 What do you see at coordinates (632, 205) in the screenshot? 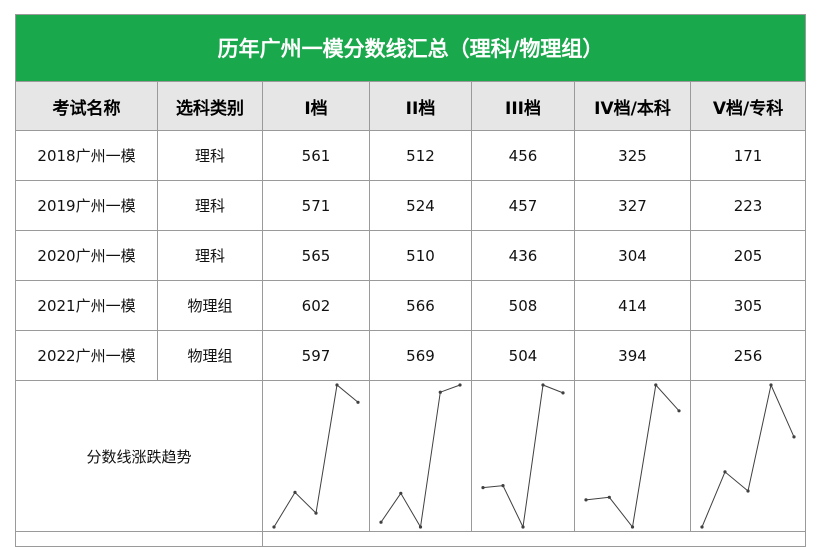
I see `tier-4-cell: 327` at bounding box center [632, 205].